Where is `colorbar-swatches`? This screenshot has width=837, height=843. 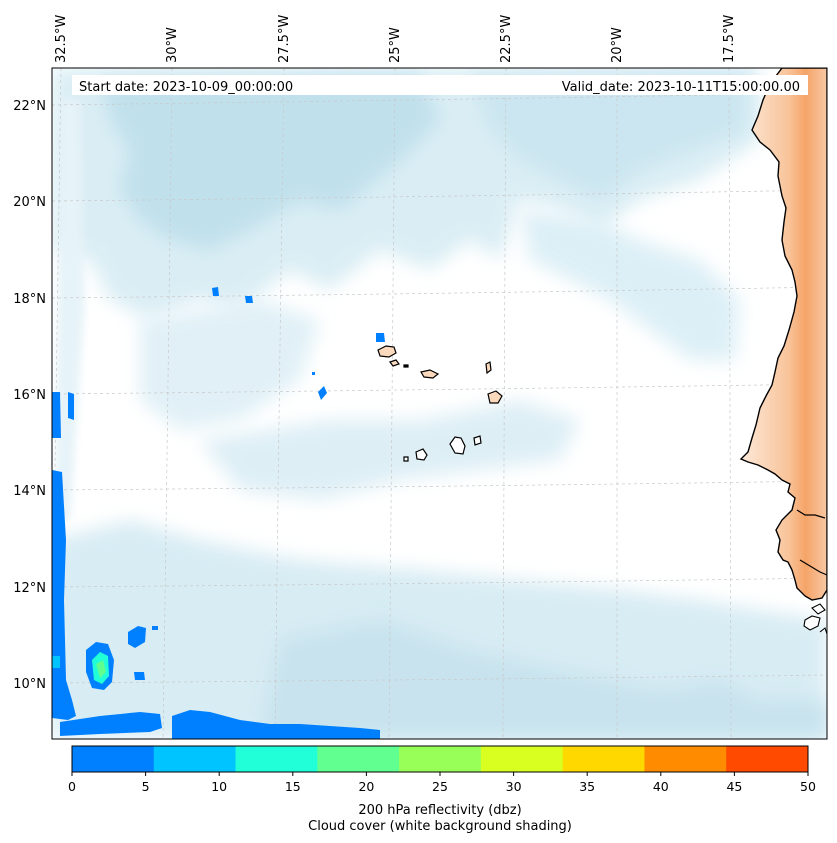
colorbar-swatches is located at coordinates (440, 759).